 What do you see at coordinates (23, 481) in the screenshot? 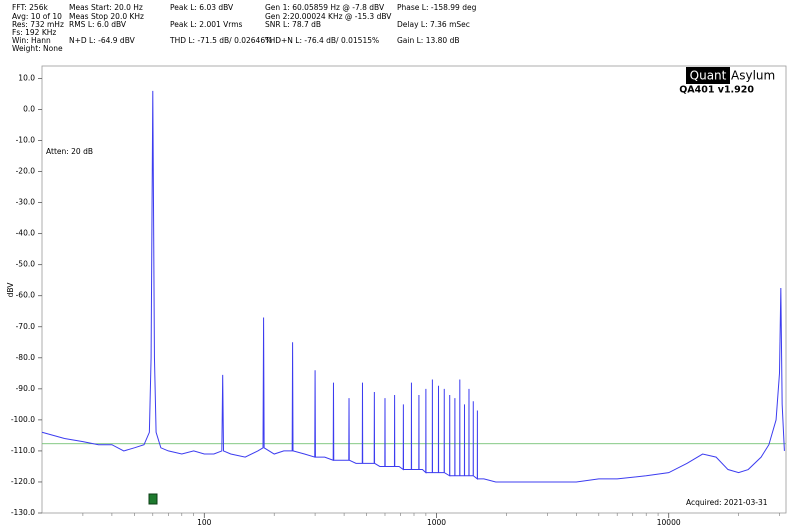
I see `y-tick-label: -120.0` at bounding box center [23, 481].